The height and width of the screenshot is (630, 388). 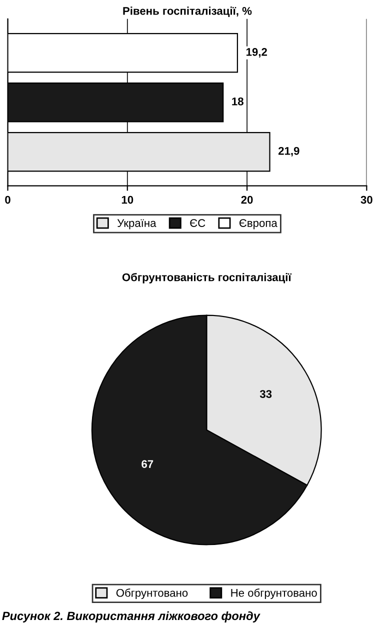 What do you see at coordinates (187, 11) in the screenshot?
I see `chart-title: Рівень госпіталізації, %` at bounding box center [187, 11].